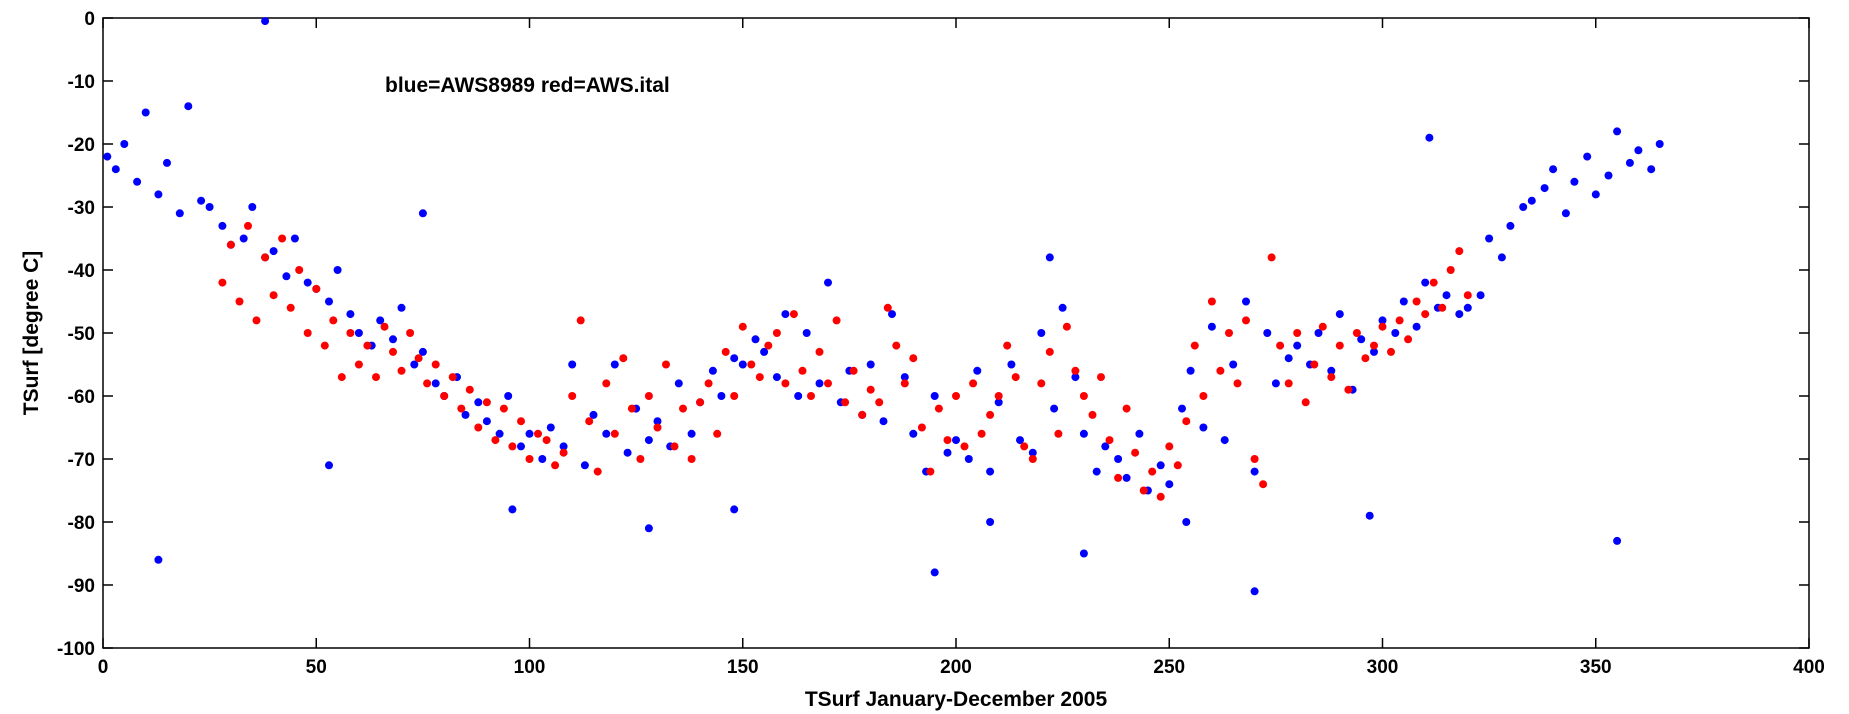 The image size is (1849, 714). Describe the element at coordinates (743, 667) in the screenshot. I see `x-tick-label: 150` at that location.